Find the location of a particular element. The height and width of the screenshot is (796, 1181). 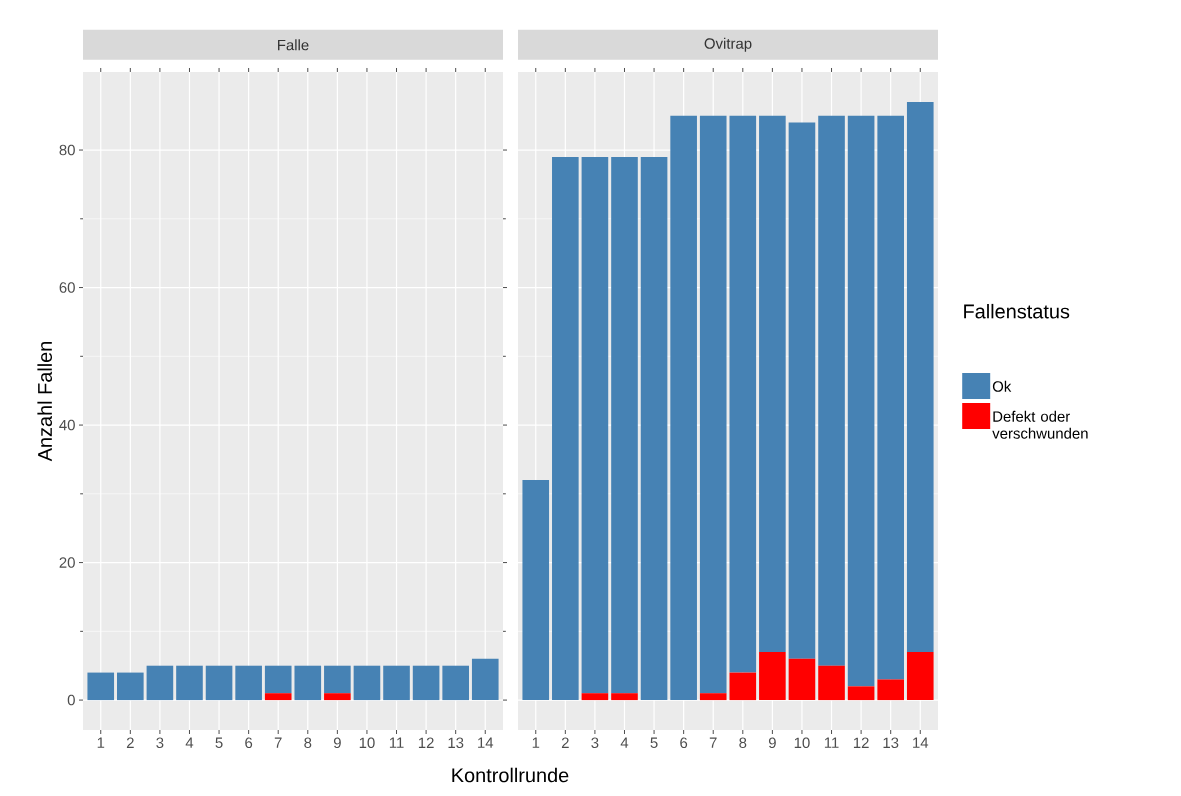

y-axis-title: Anzahl Fallen is located at coordinates (45, 401).